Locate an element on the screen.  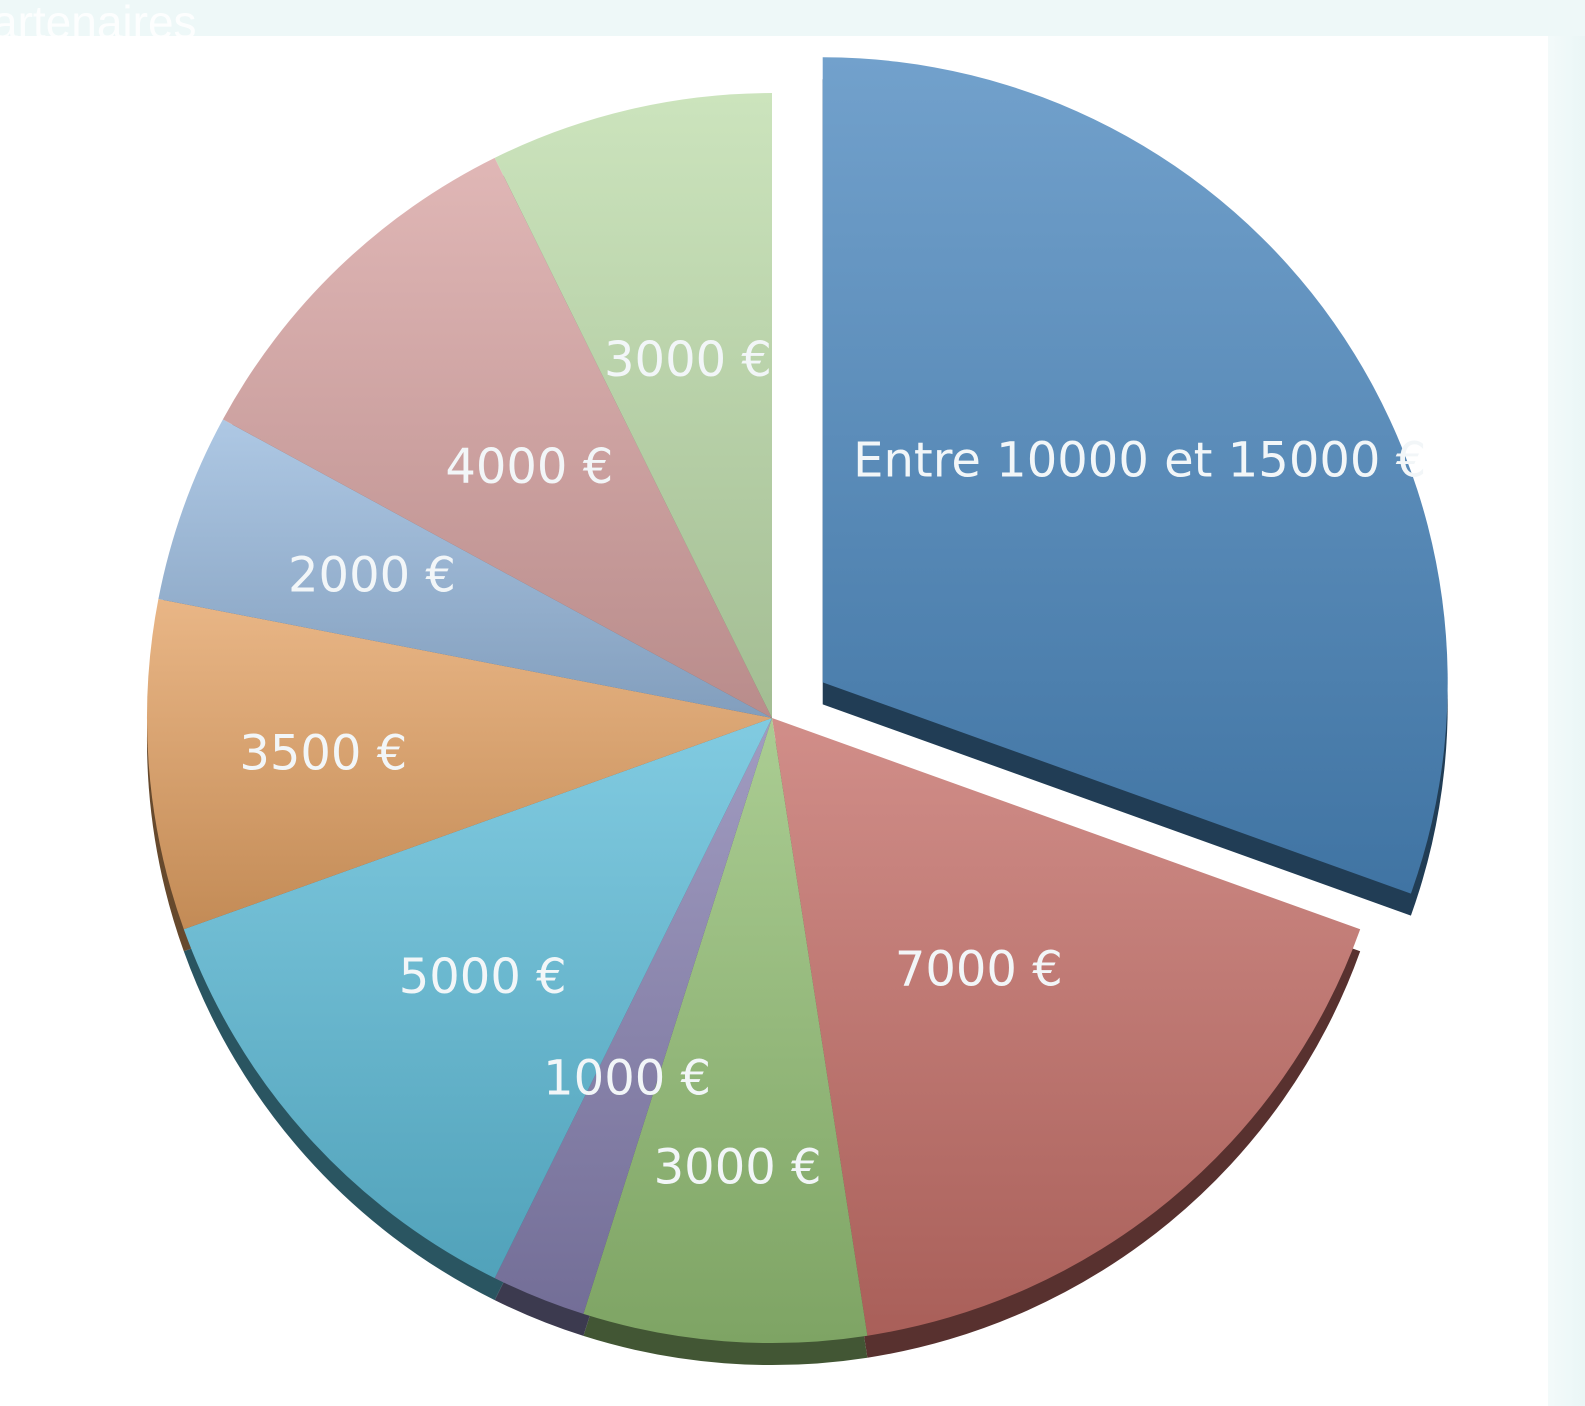
slice-label-5: 5000 € is located at coordinates (483, 977).